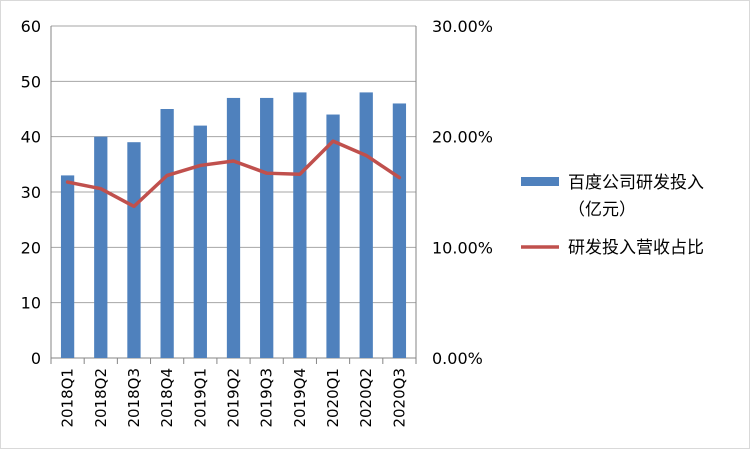  Describe the element at coordinates (267, 398) in the screenshot. I see `x-tick-label: 2019Q3` at that location.